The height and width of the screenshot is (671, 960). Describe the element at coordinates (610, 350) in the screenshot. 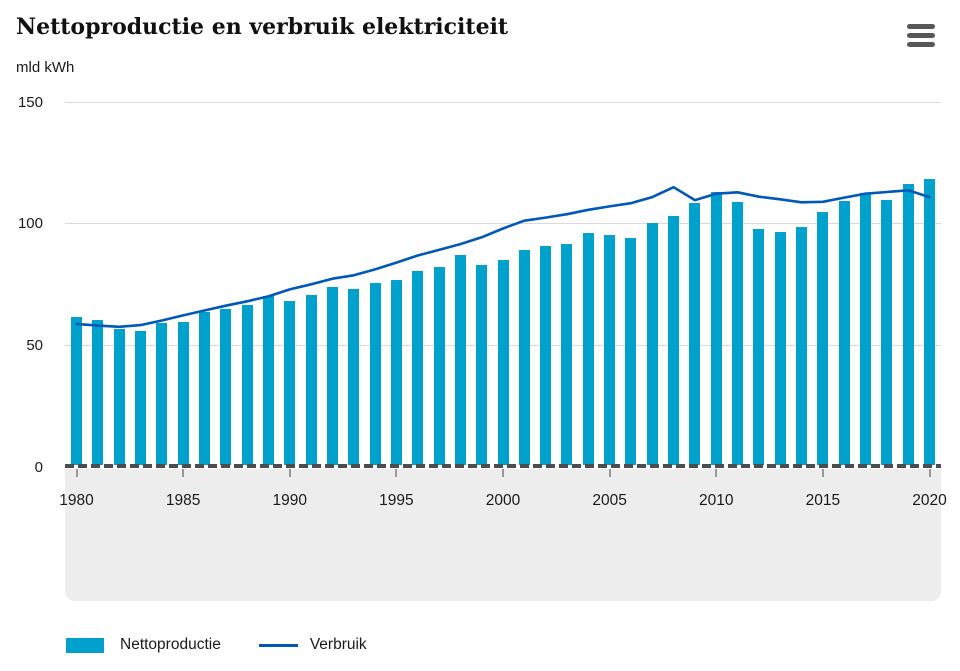

I see `bar-2005` at that location.